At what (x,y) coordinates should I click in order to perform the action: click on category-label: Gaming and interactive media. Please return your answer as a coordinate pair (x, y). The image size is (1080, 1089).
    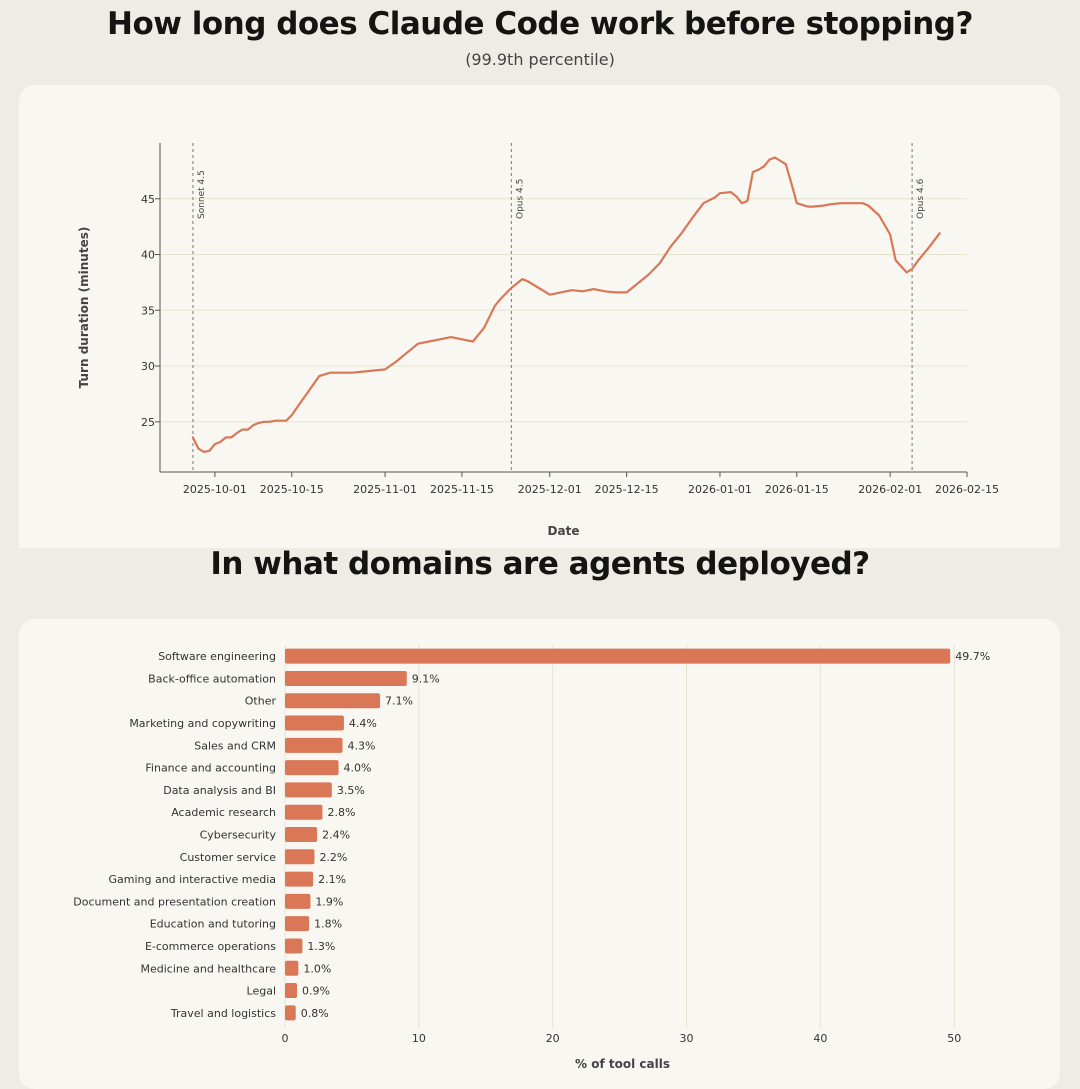
    Looking at the image, I should click on (192, 879).